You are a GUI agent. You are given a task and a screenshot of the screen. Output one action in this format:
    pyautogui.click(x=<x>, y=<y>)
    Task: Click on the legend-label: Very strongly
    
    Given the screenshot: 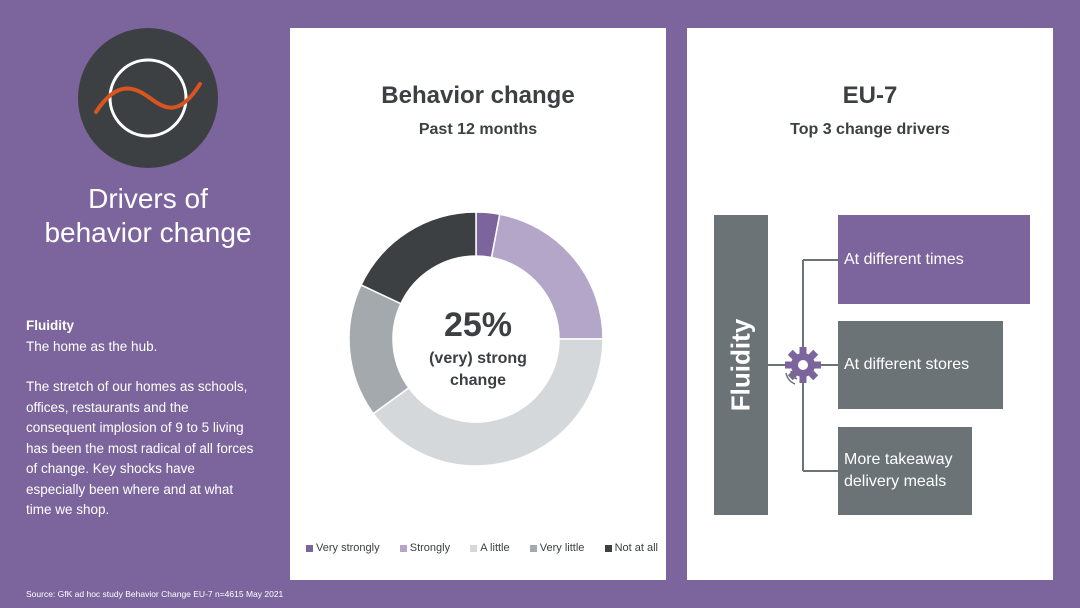 What is the action you would take?
    pyautogui.click(x=348, y=548)
    